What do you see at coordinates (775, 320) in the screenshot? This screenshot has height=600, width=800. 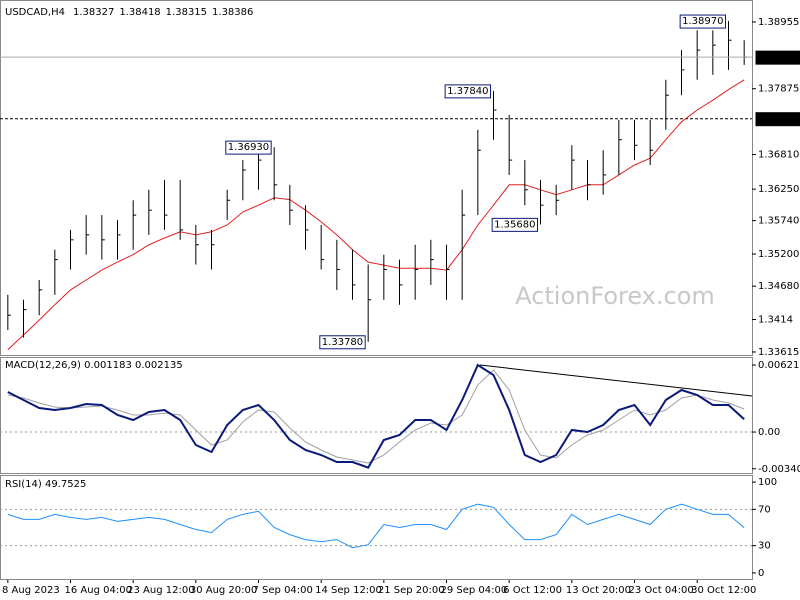 I see `y-tick-label: 1.3414` at bounding box center [775, 320].